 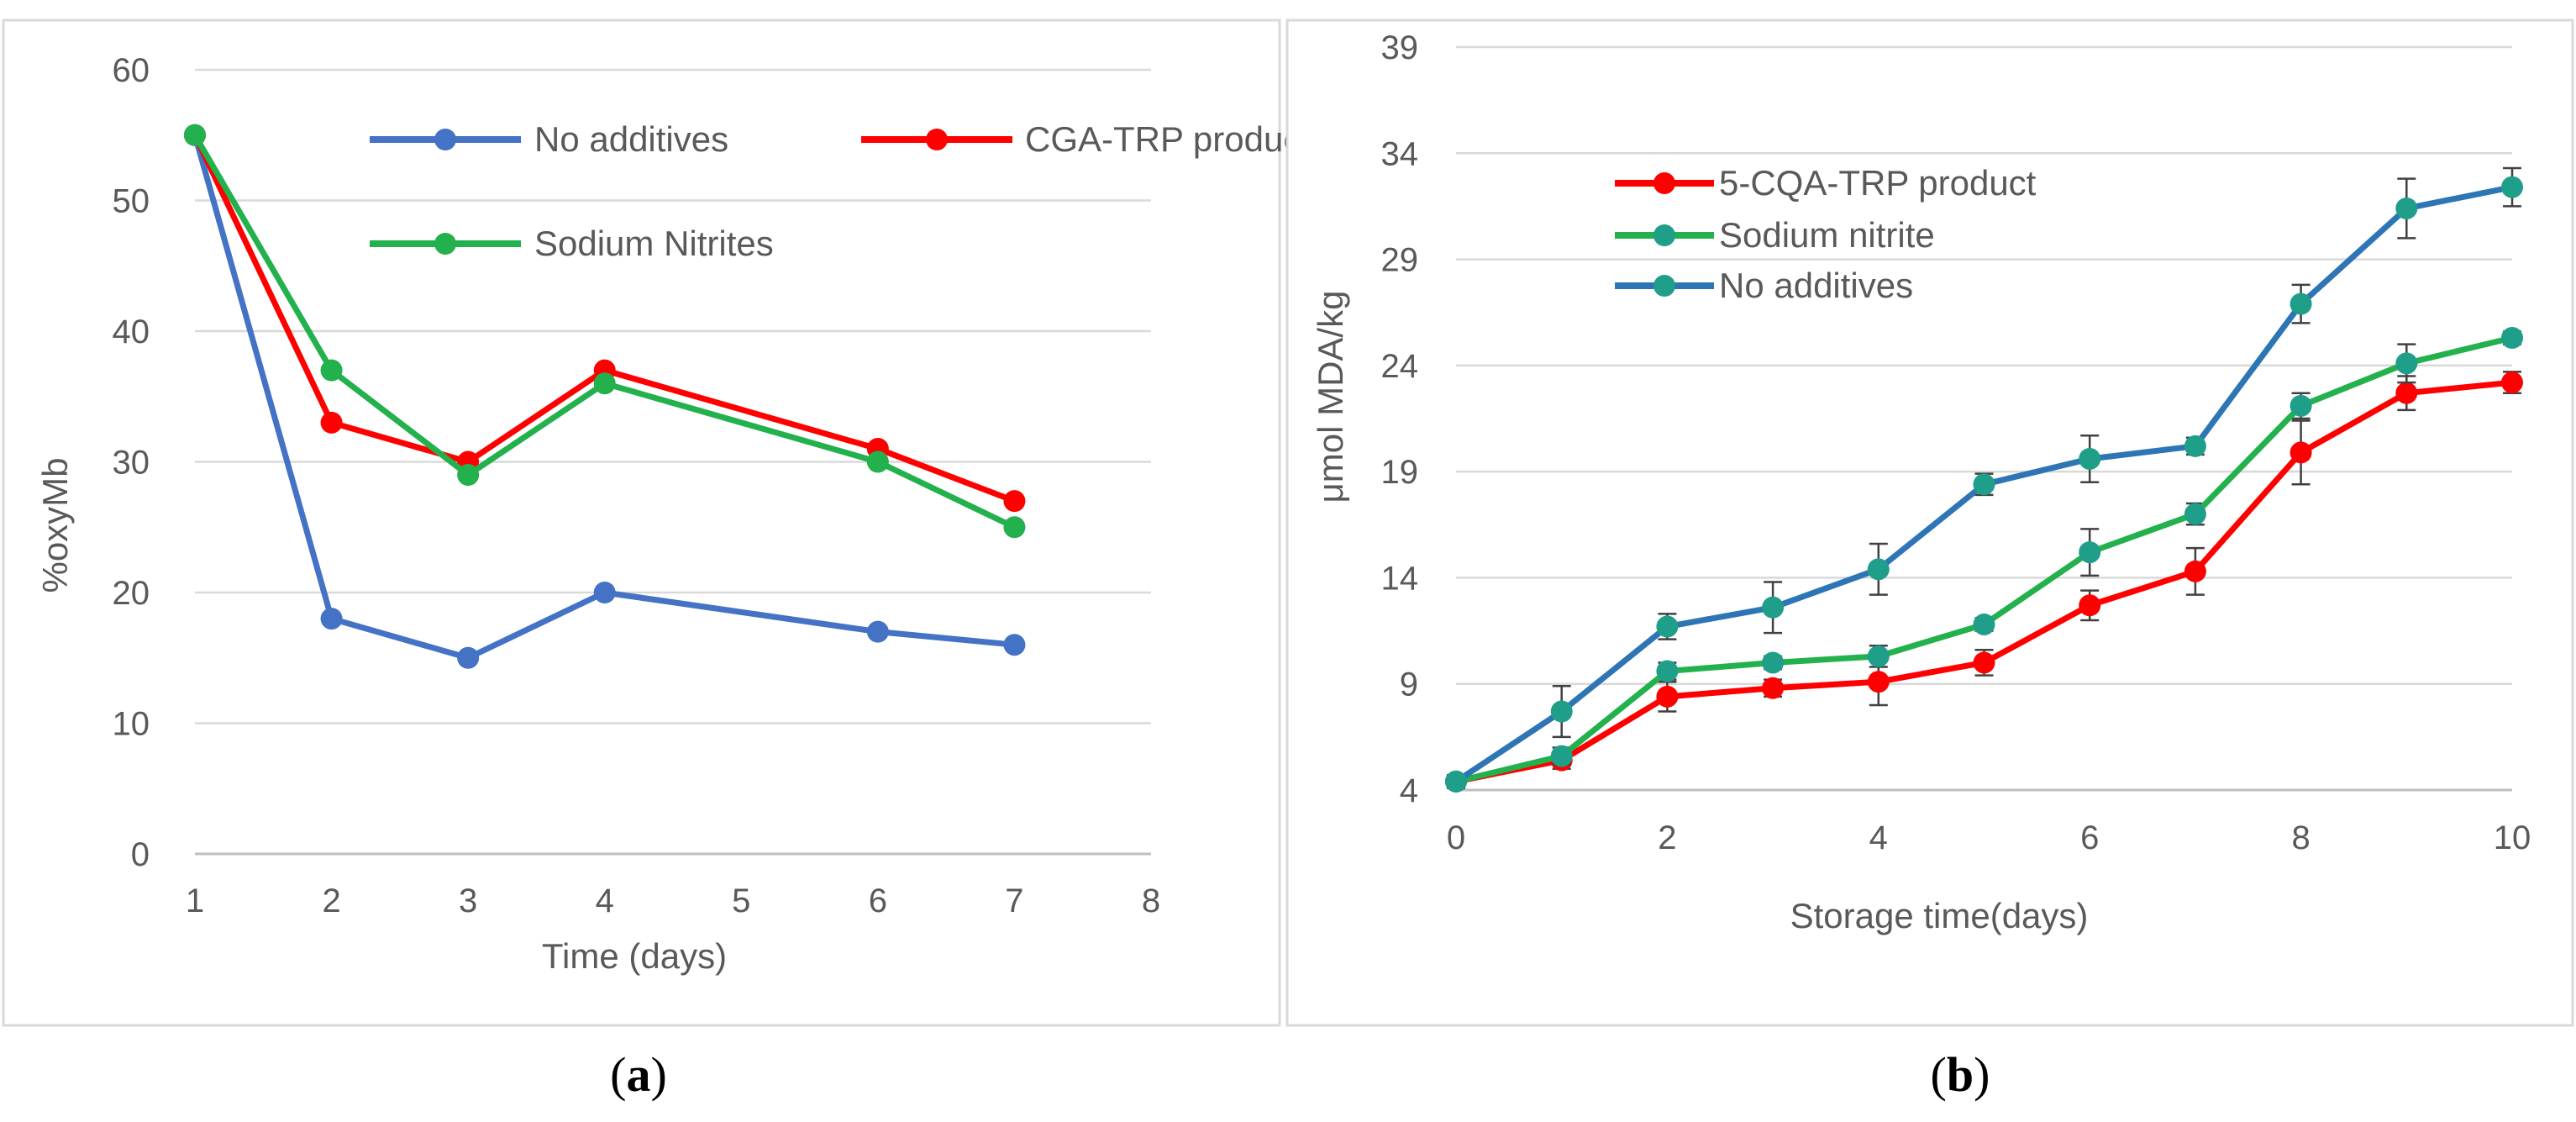 I want to click on chart-a-x-tick-8: 8, so click(x=1151, y=900).